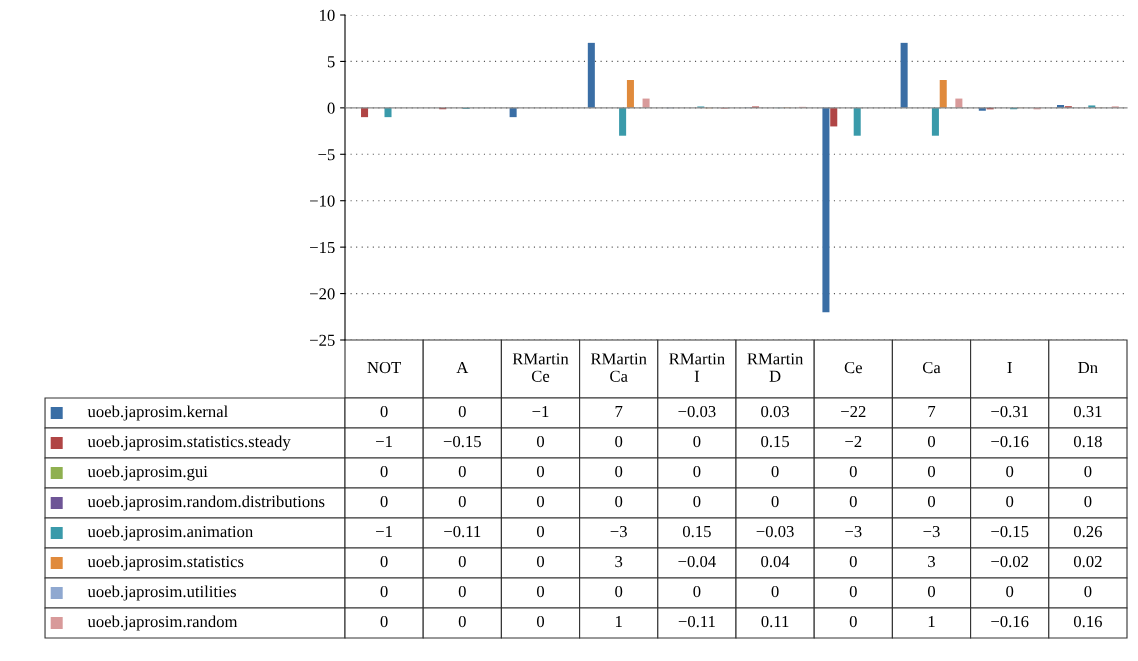 Image resolution: width=1138 pixels, height=661 pixels. What do you see at coordinates (1009, 411) in the screenshot?
I see `data-label: −0.31` at bounding box center [1009, 411].